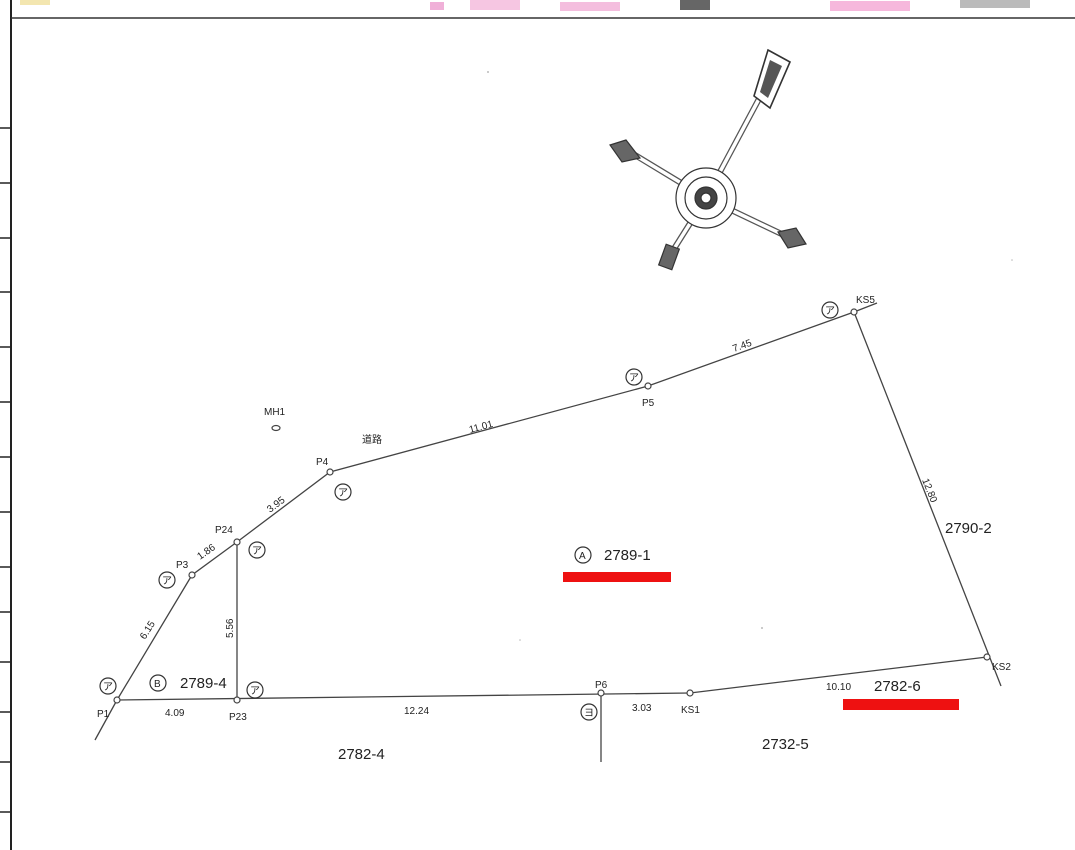  I want to click on lot-2782-6: 2782-6, so click(897, 686).